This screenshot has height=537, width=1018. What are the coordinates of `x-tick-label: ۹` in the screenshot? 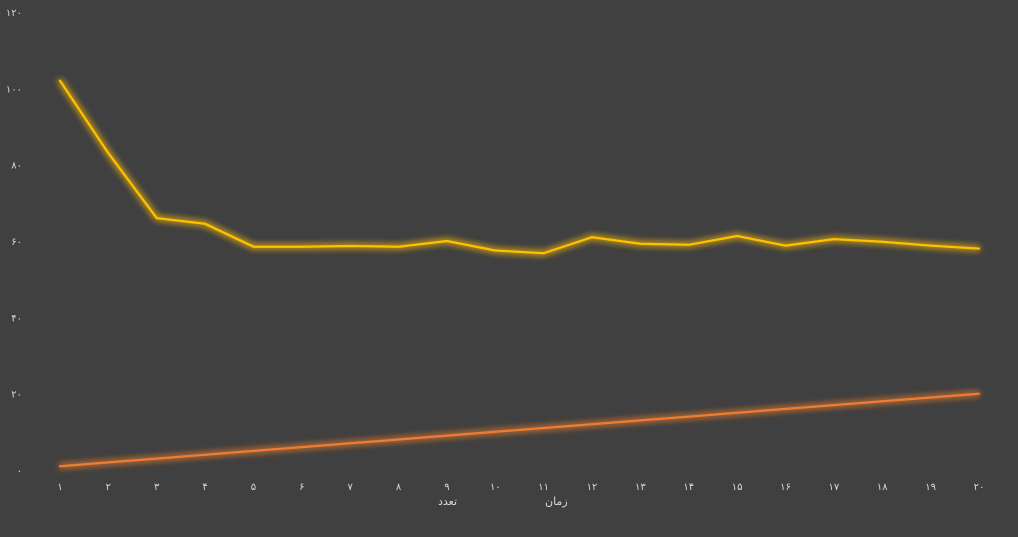 It's located at (446, 487).